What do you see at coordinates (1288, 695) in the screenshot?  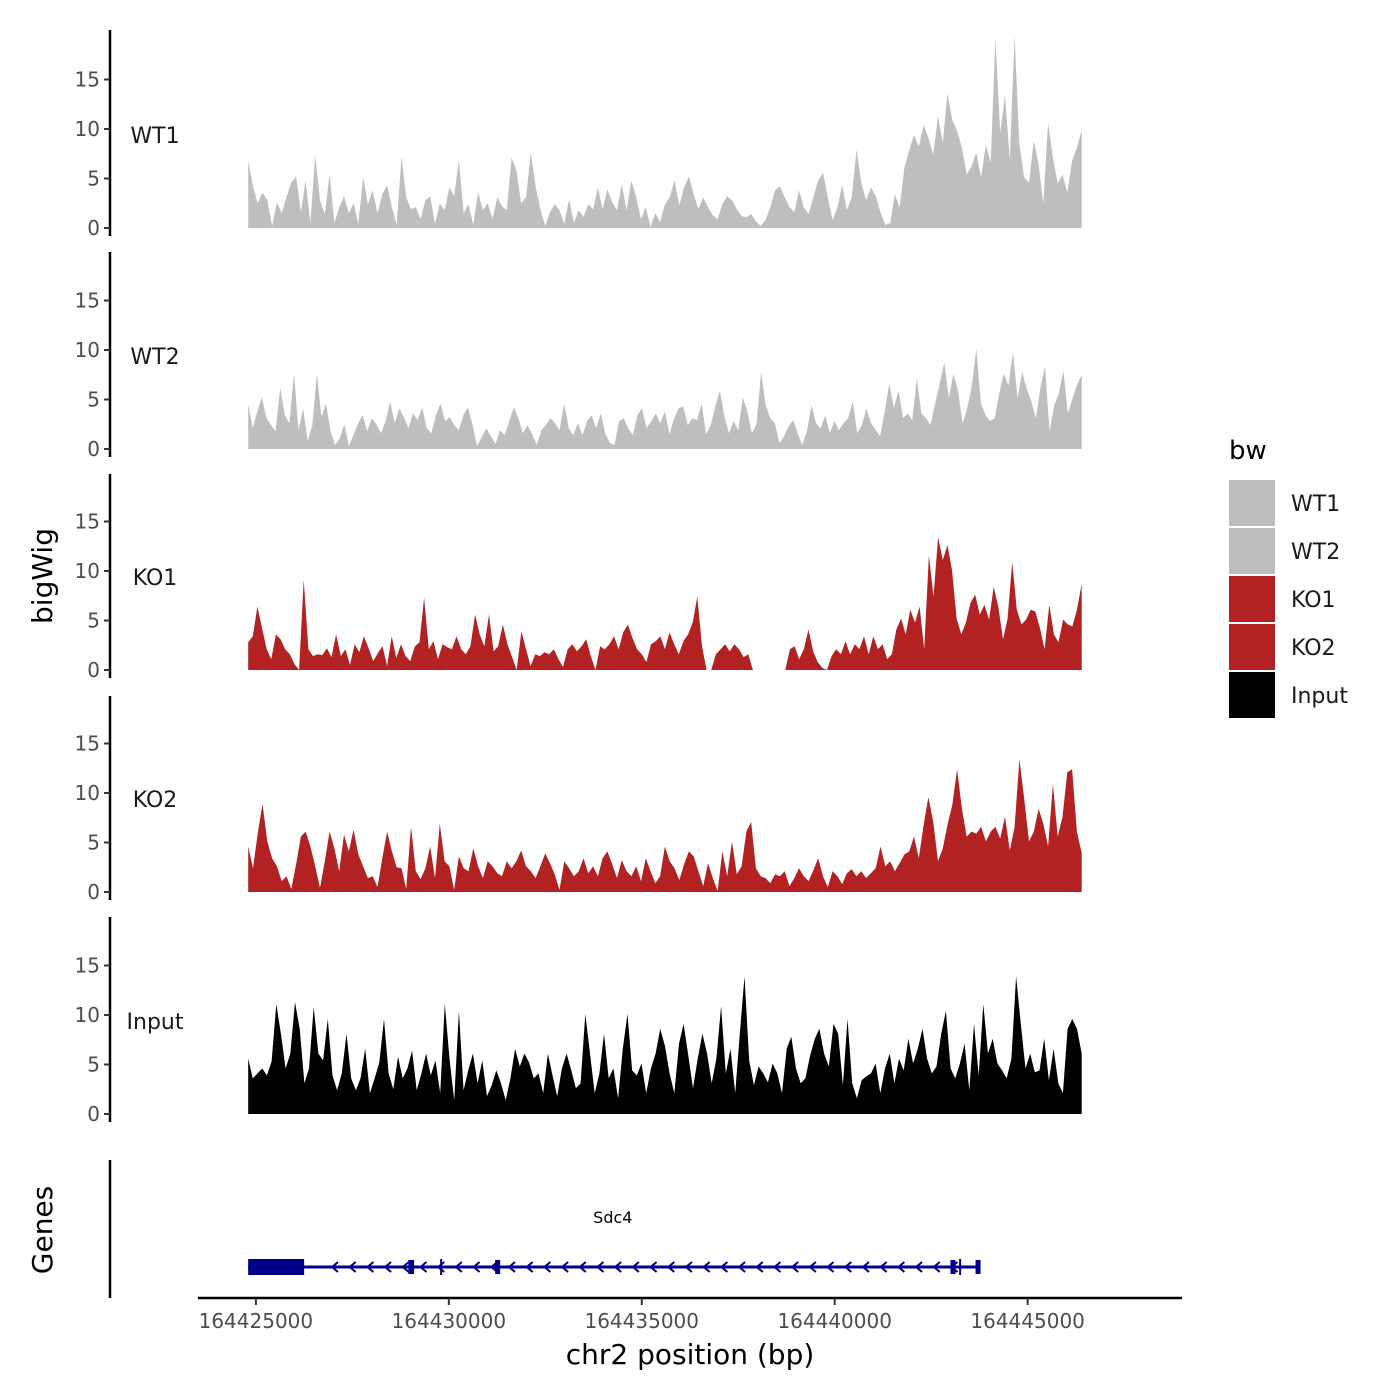 I see `legend-item-input: Input` at bounding box center [1288, 695].